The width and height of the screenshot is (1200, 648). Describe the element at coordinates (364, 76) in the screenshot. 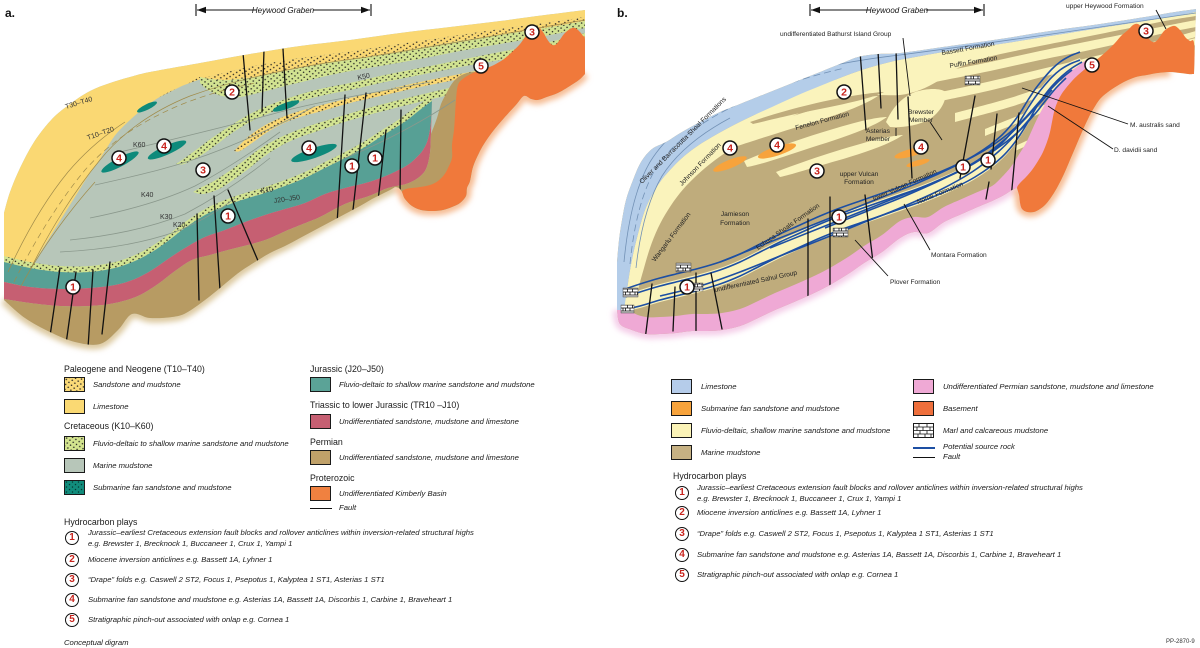

I see `svg-text: K50` at that location.